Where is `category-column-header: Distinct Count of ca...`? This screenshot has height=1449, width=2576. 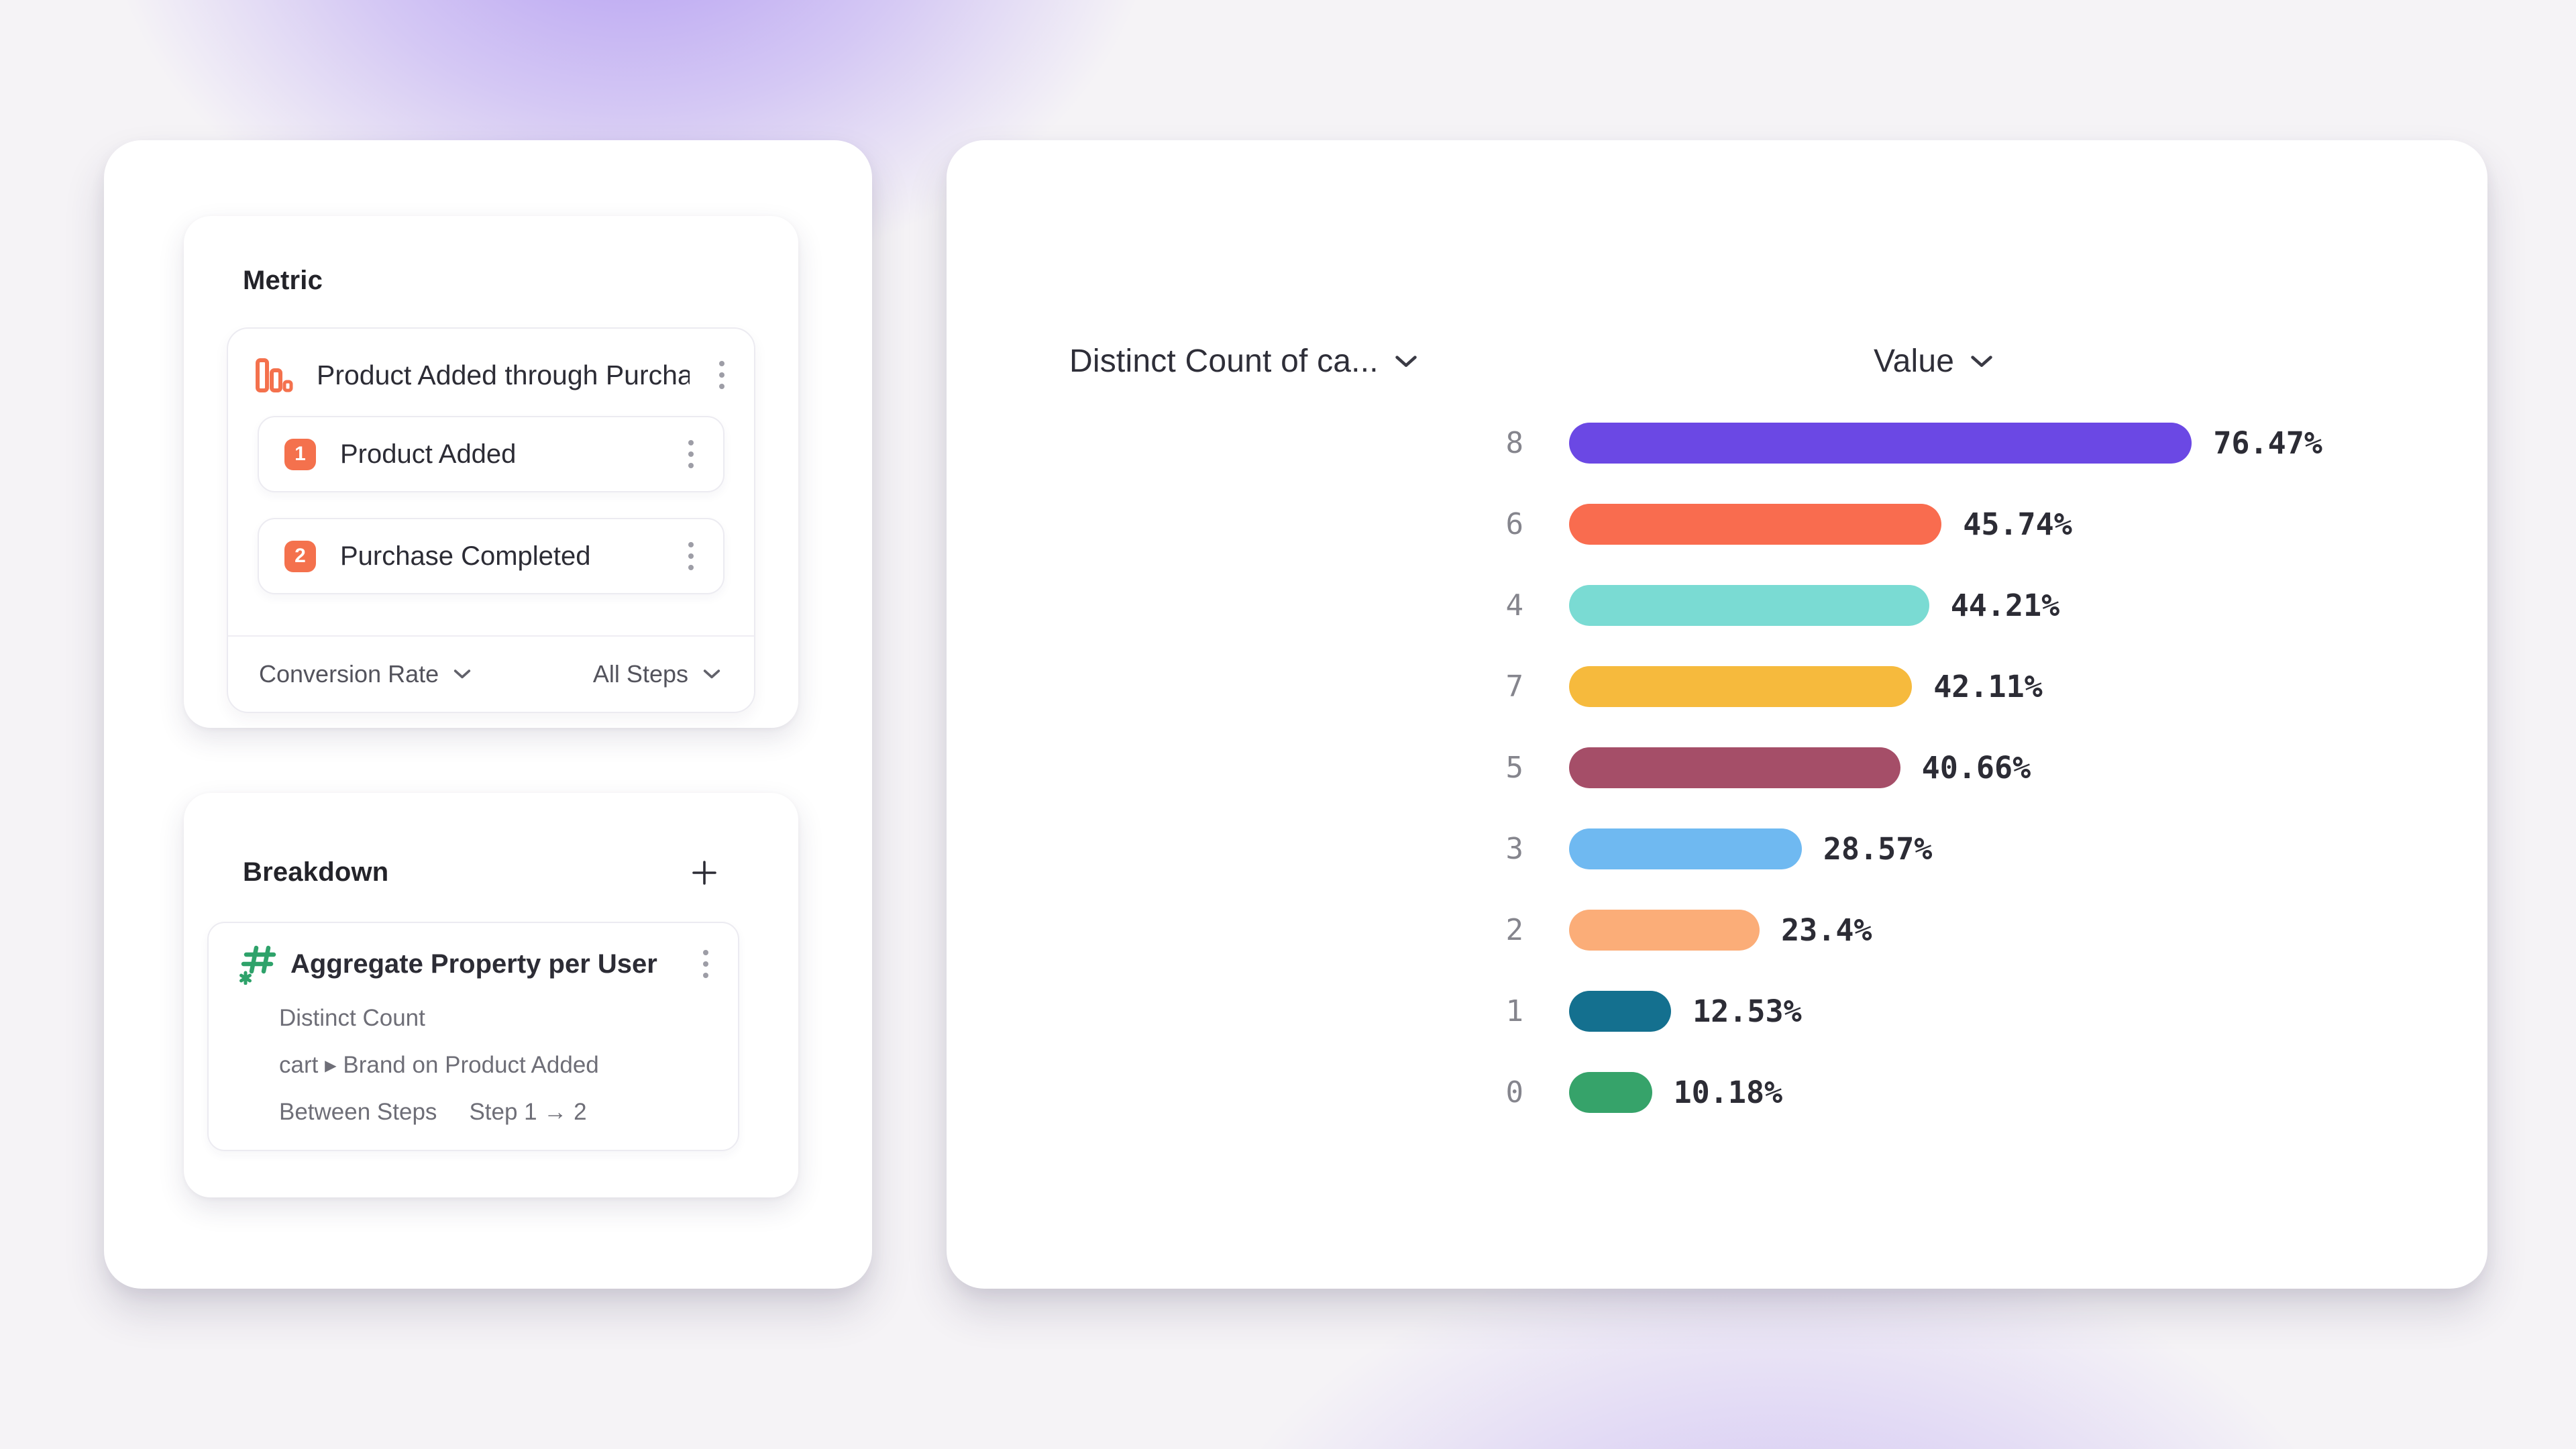
category-column-header: Distinct Count of ca... is located at coordinates (1243, 361).